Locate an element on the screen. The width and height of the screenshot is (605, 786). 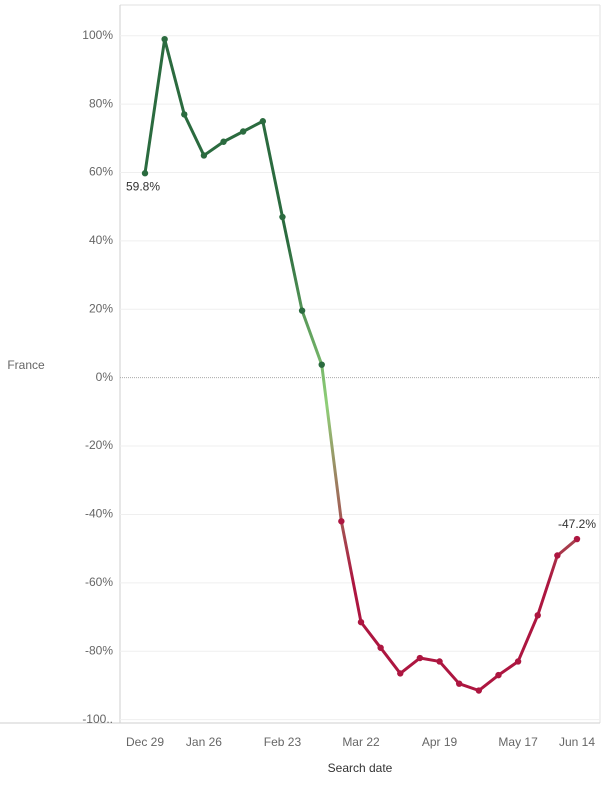
x-tick-label: Feb 23 is located at coordinates (283, 742).